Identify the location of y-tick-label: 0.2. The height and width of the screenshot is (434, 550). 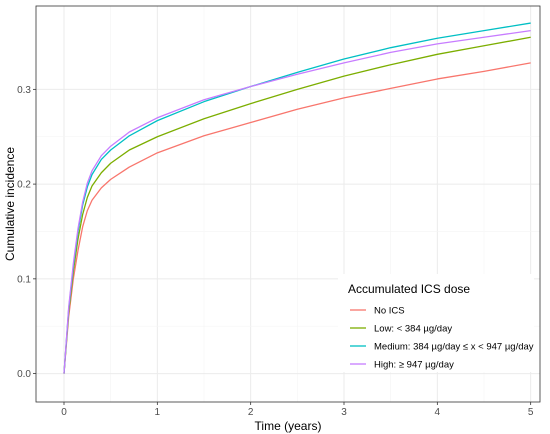
(24, 185).